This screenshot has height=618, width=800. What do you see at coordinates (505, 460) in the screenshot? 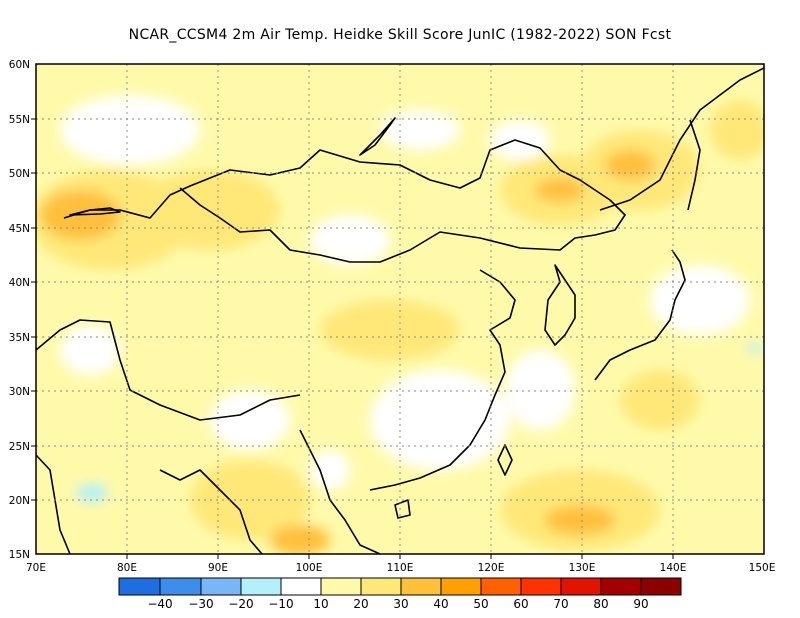
I see `taiwan` at bounding box center [505, 460].